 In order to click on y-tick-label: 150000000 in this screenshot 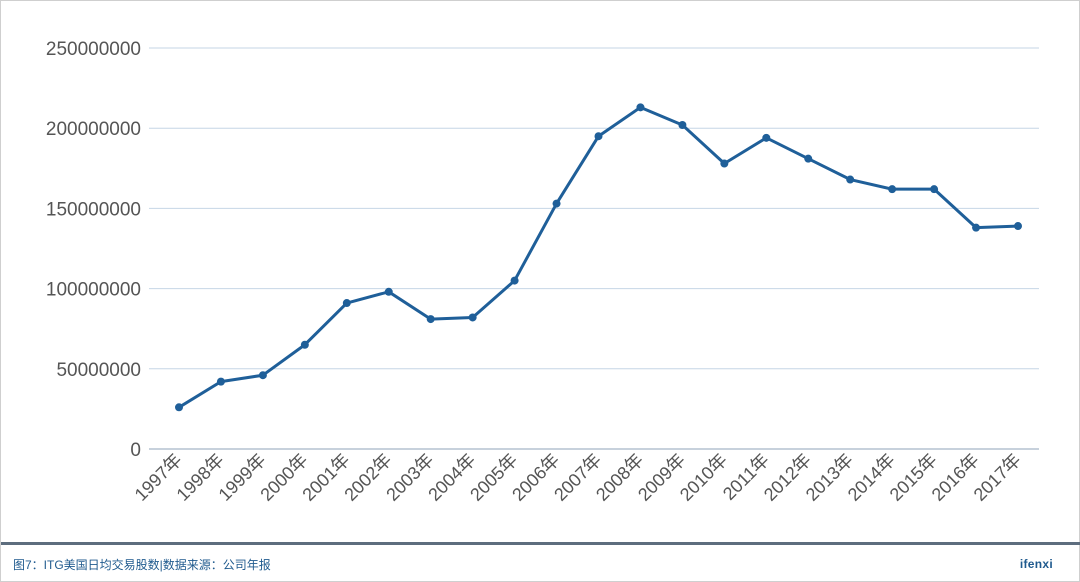, I will do `click(93, 209)`.